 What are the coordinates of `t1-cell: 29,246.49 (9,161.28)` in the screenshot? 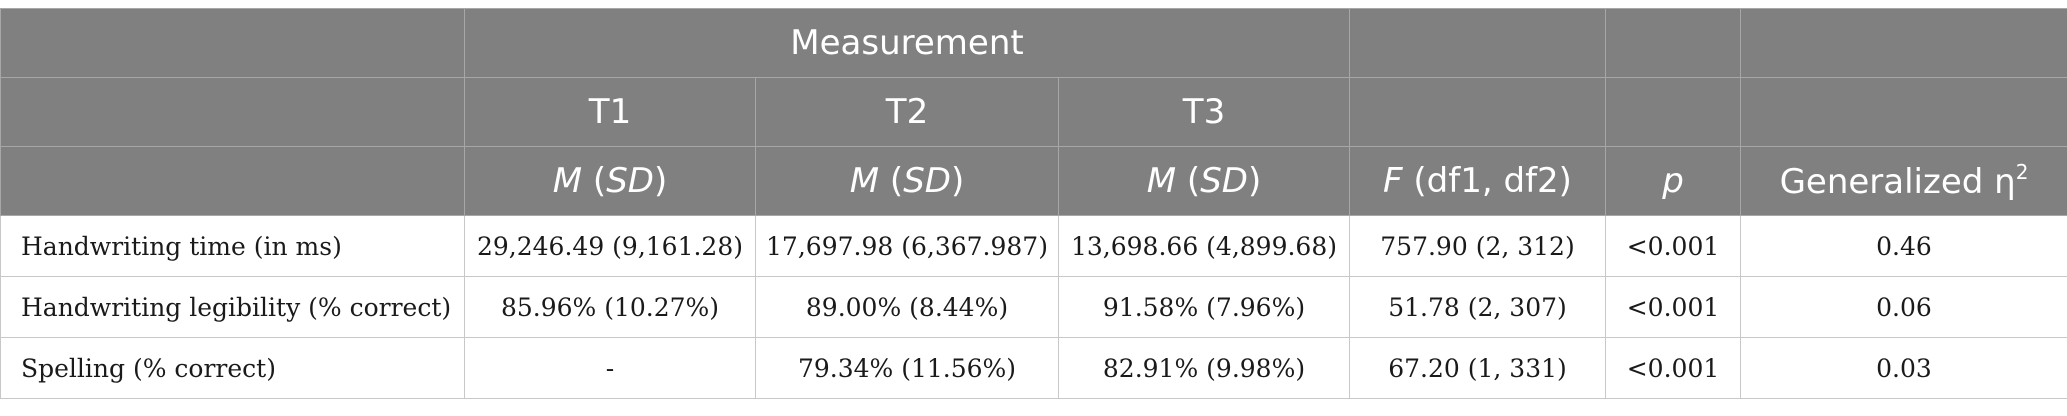 It's located at (610, 246).